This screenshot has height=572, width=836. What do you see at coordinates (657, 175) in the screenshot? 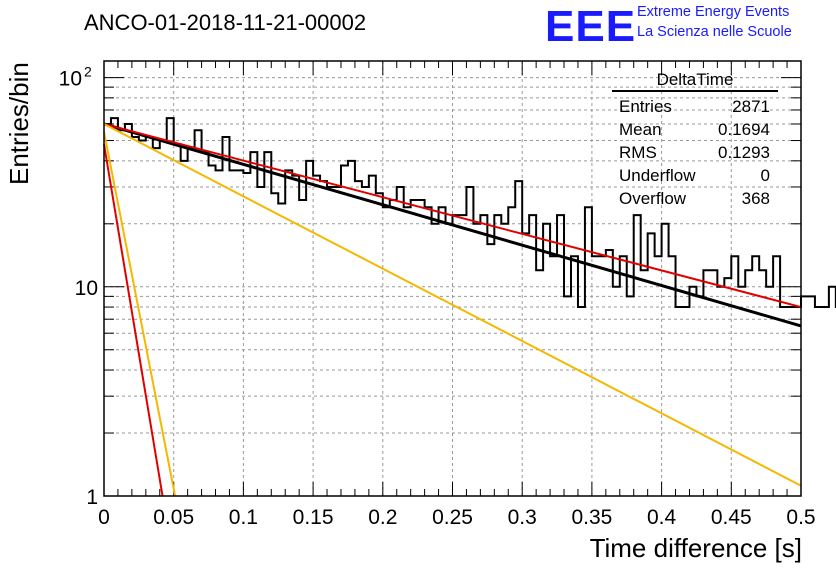
I see `stats-label: Underflow` at bounding box center [657, 175].